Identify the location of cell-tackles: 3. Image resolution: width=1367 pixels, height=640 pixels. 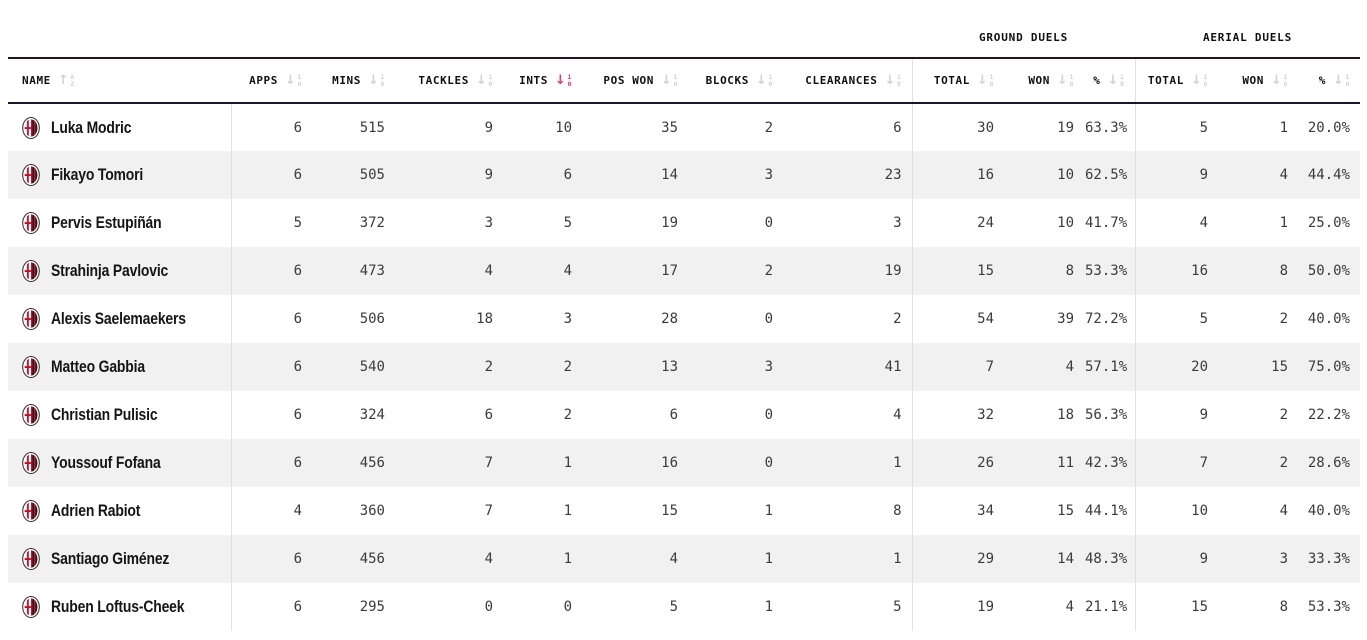
(488, 223).